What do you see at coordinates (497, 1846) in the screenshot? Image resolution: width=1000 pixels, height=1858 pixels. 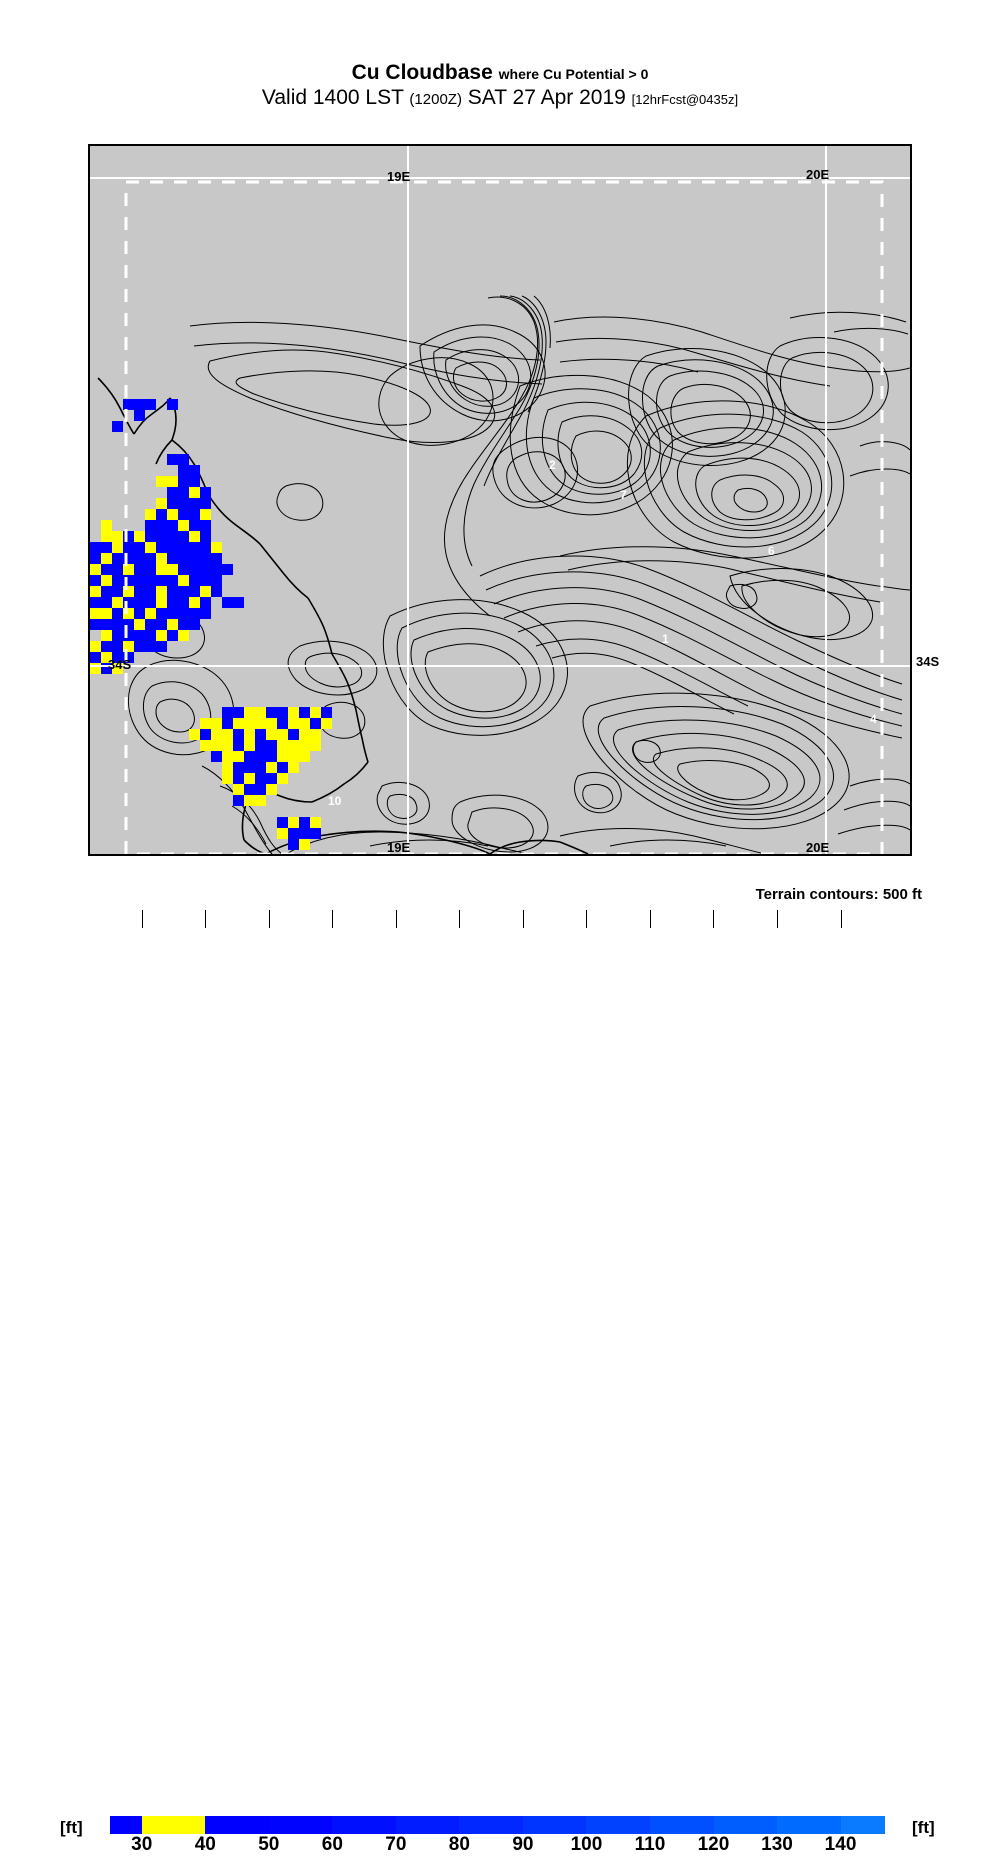 I see `colorbar-tick-labels: 30 40 50 60 70 80 90 100 110 120 130 140` at bounding box center [497, 1846].